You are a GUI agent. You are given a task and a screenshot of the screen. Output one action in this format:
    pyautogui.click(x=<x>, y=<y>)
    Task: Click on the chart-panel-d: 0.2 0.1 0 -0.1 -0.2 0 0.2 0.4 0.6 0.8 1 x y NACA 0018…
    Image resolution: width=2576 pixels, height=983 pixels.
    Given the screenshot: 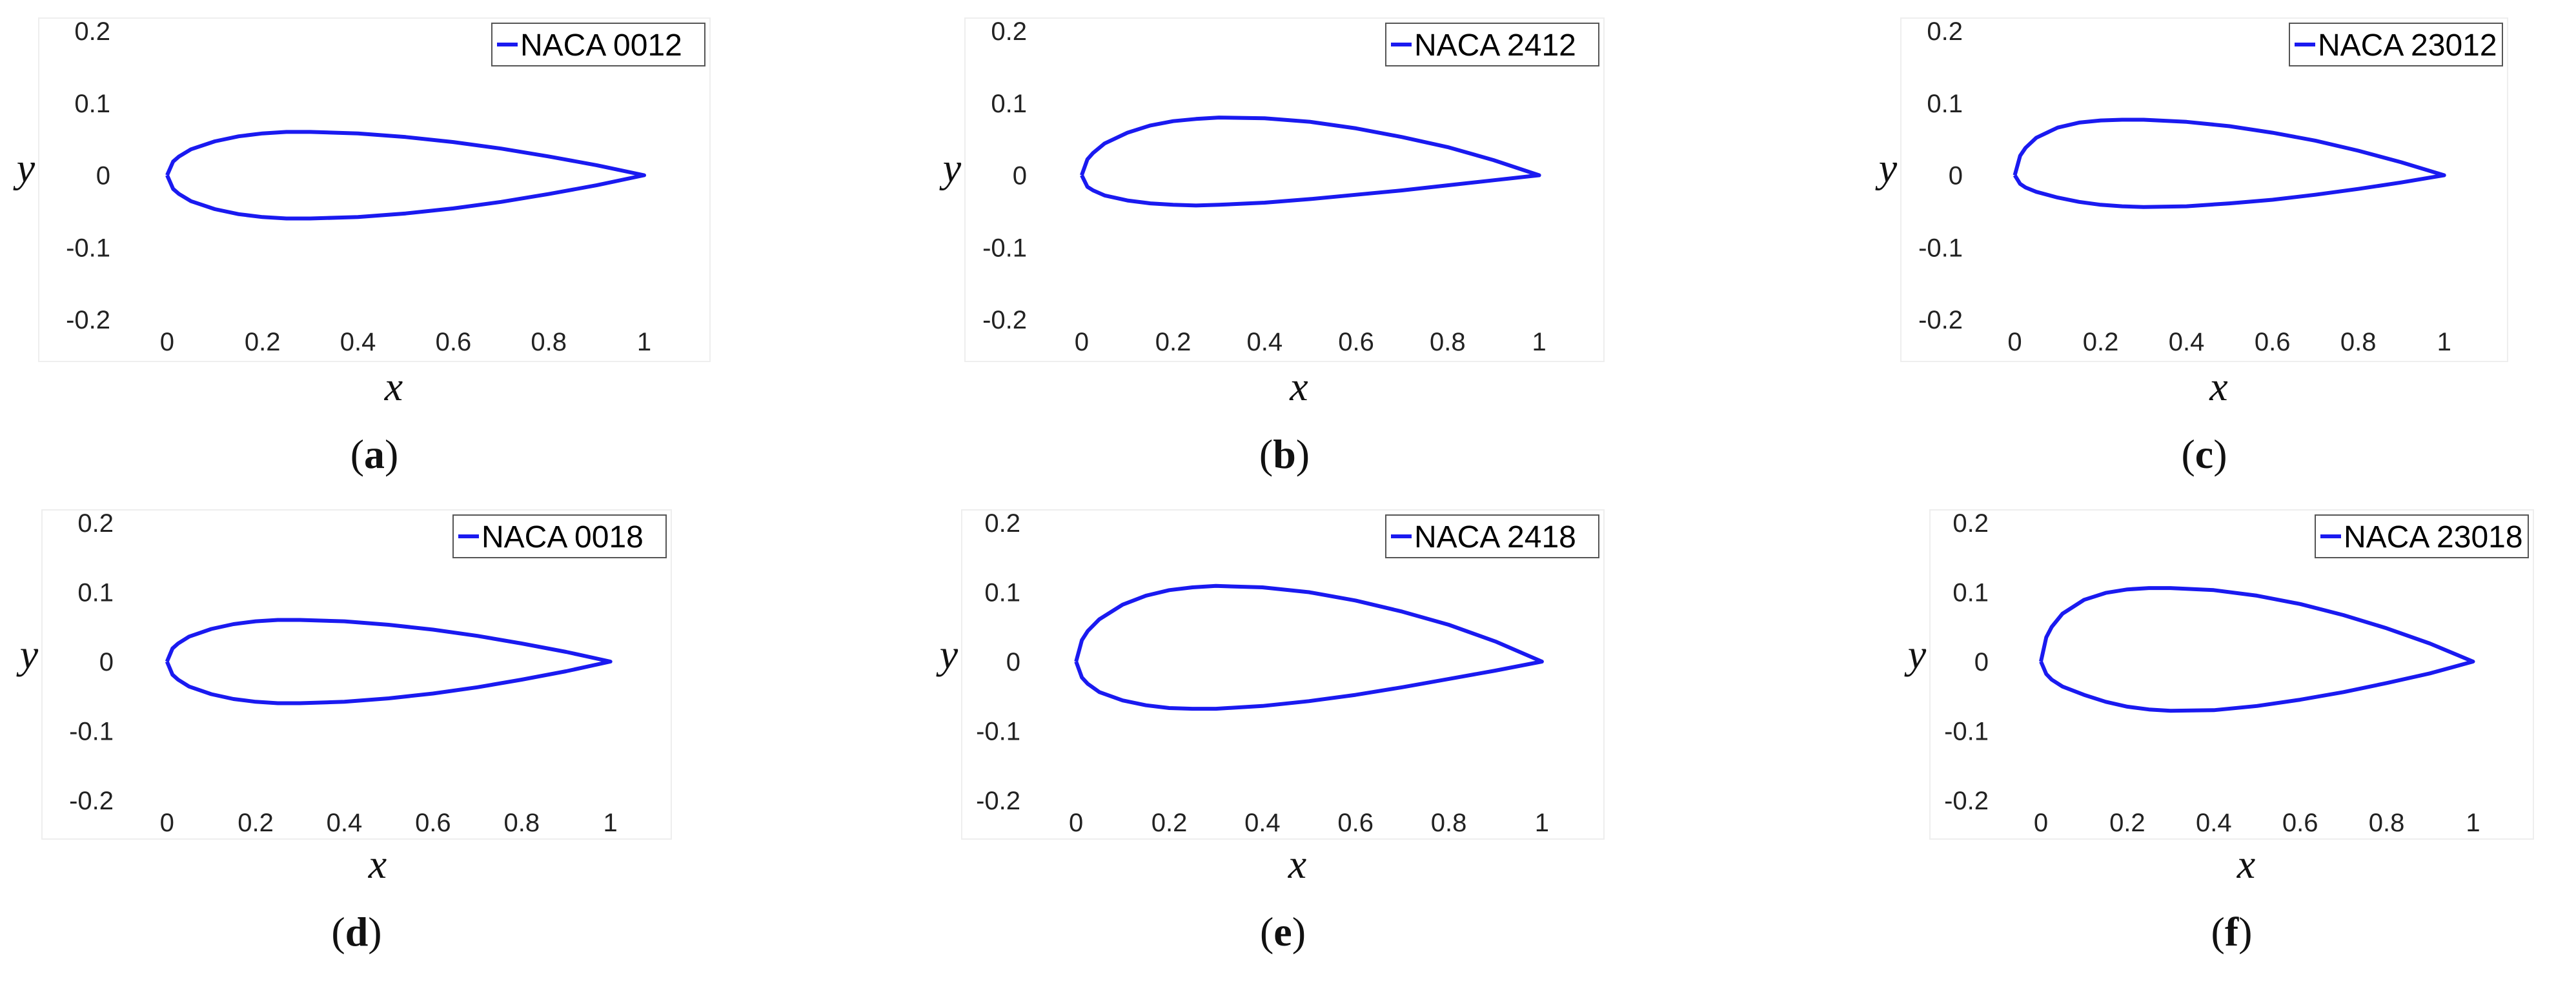 What is the action you would take?
    pyautogui.click(x=344, y=732)
    